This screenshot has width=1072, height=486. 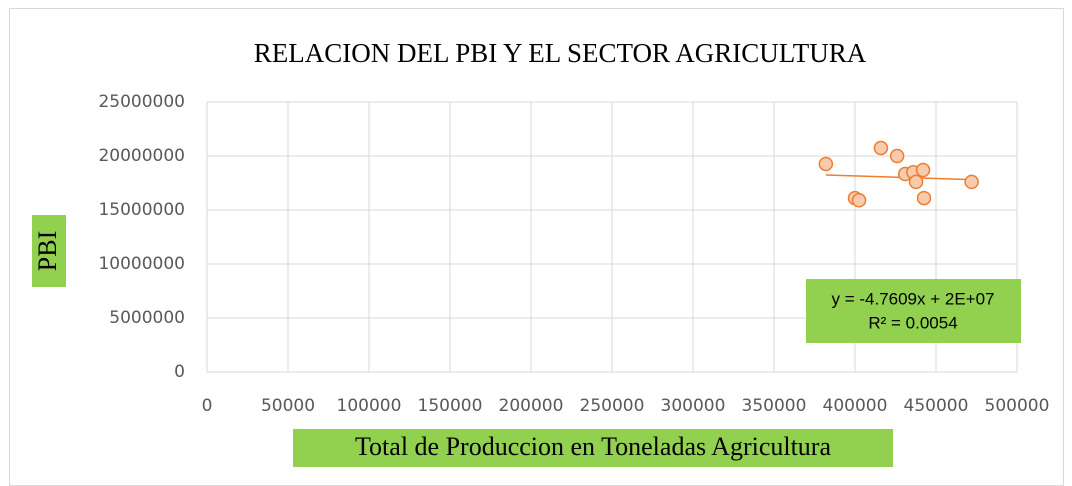 What do you see at coordinates (560, 53) in the screenshot?
I see `chart-title: RELACION DEL PBI Y EL SECTOR AGRICULTURA` at bounding box center [560, 53].